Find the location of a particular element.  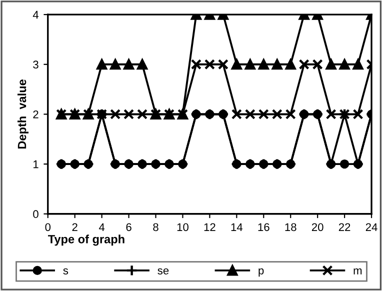

legend-label: se is located at coordinates (163, 271).